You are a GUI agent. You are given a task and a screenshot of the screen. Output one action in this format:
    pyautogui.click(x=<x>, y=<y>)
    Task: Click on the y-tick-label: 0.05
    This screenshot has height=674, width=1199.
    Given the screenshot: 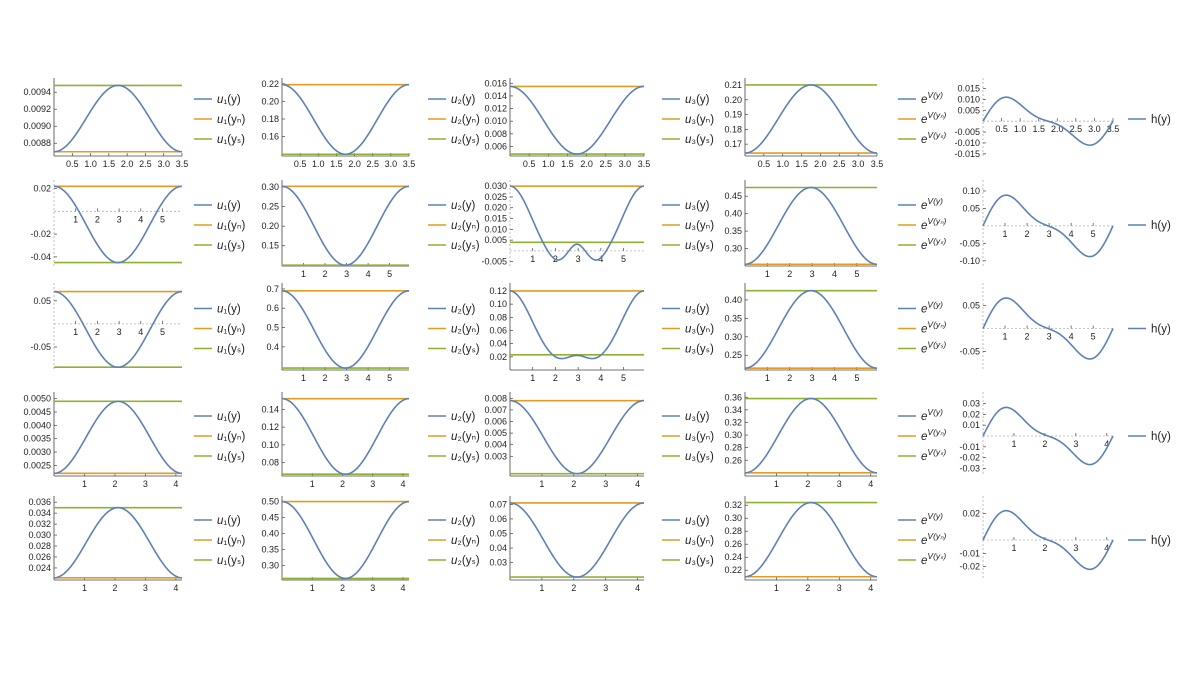 What is the action you would take?
    pyautogui.click(x=971, y=305)
    